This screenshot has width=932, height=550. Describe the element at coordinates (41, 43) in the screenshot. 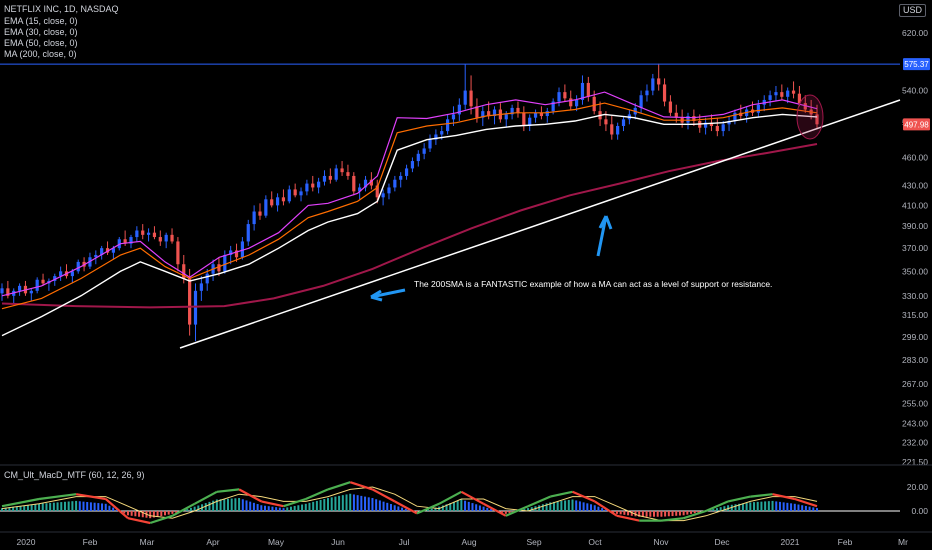

I see `legend-ema50: EMA (50, close, 0)` at that location.